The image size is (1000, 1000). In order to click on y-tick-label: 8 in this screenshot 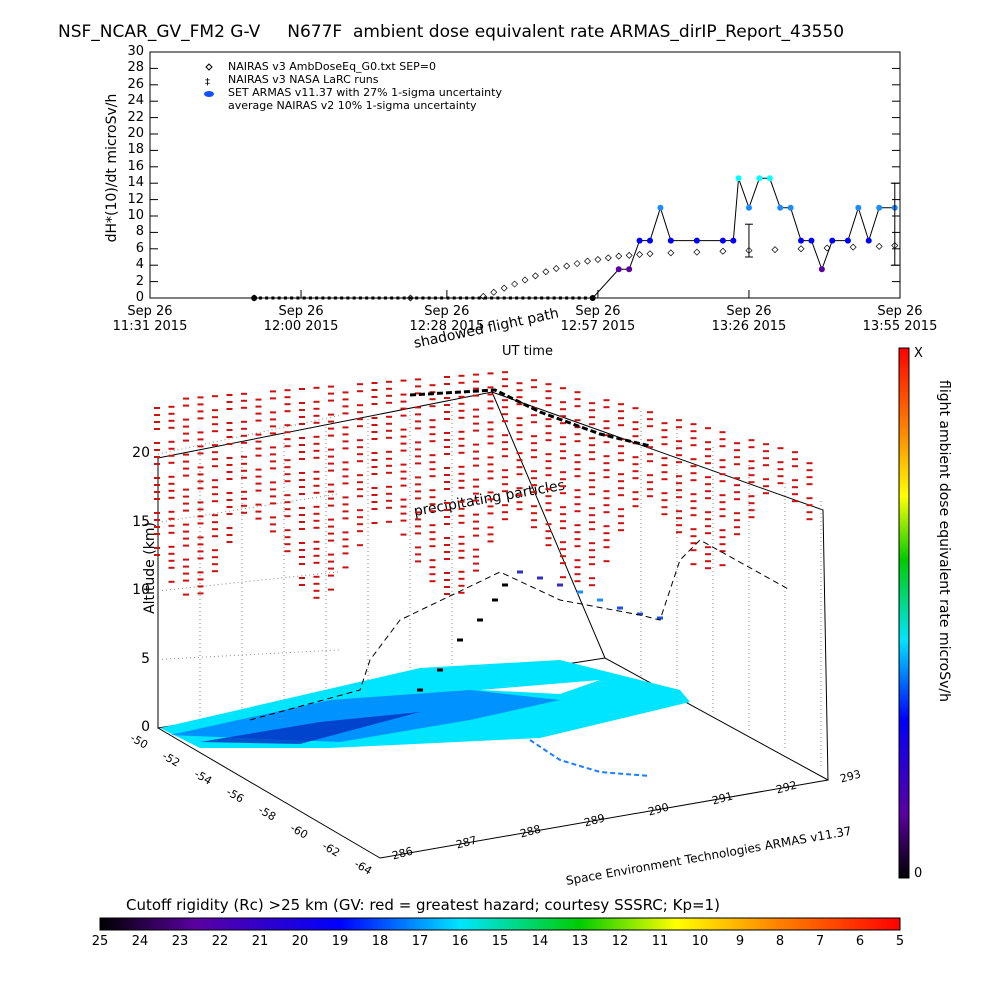, I will do `click(139, 232)`.